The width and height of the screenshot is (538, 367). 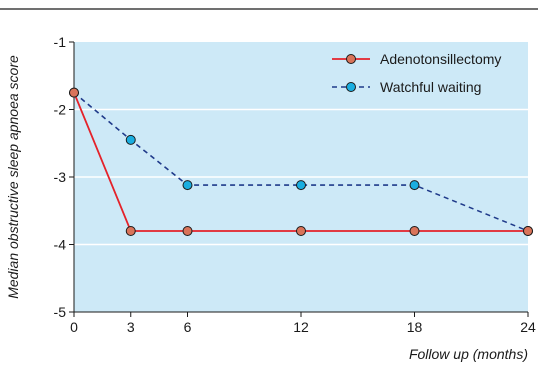 I want to click on legend: Adenotonsillectomy Watchful waiting, so click(x=416, y=73).